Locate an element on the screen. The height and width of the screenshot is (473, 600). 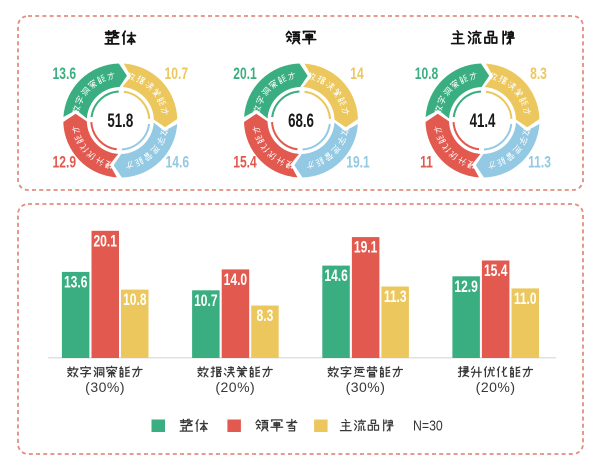
svg-text: 11 is located at coordinates (426, 163).